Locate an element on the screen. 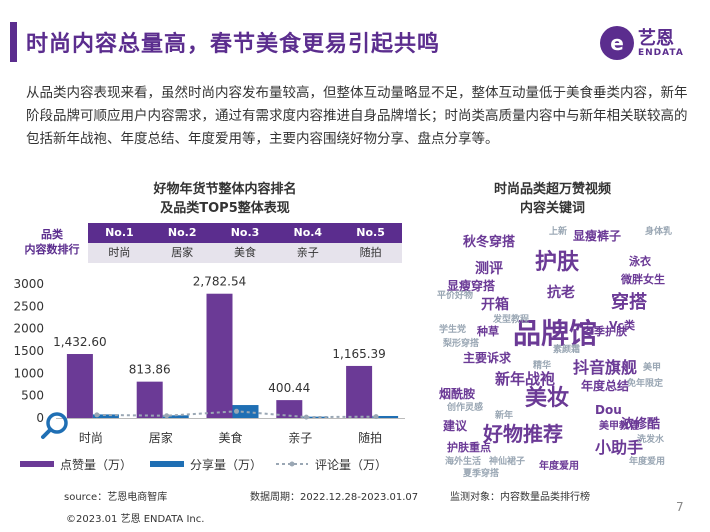 The width and height of the screenshot is (710, 532). rank-category-1: 时尚 is located at coordinates (119, 252).